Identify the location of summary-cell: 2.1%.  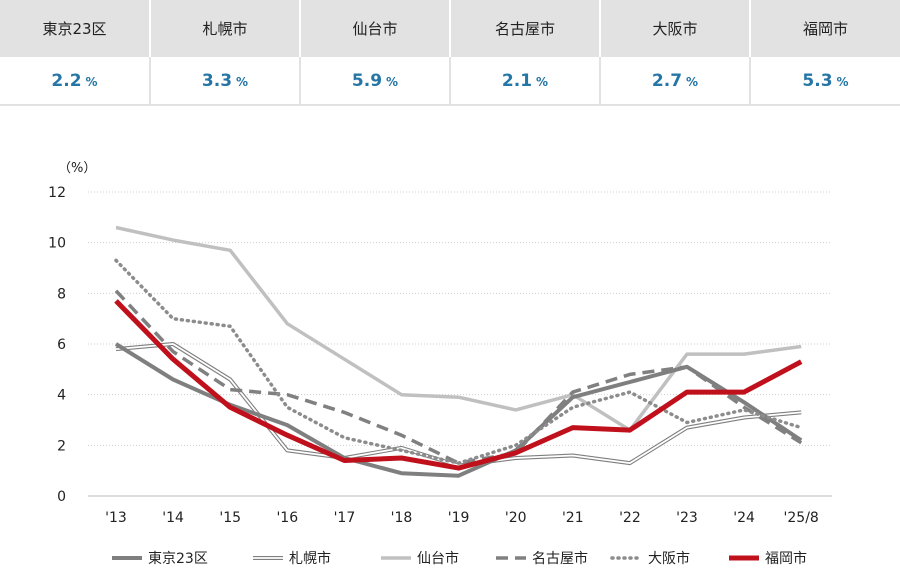
(525, 81).